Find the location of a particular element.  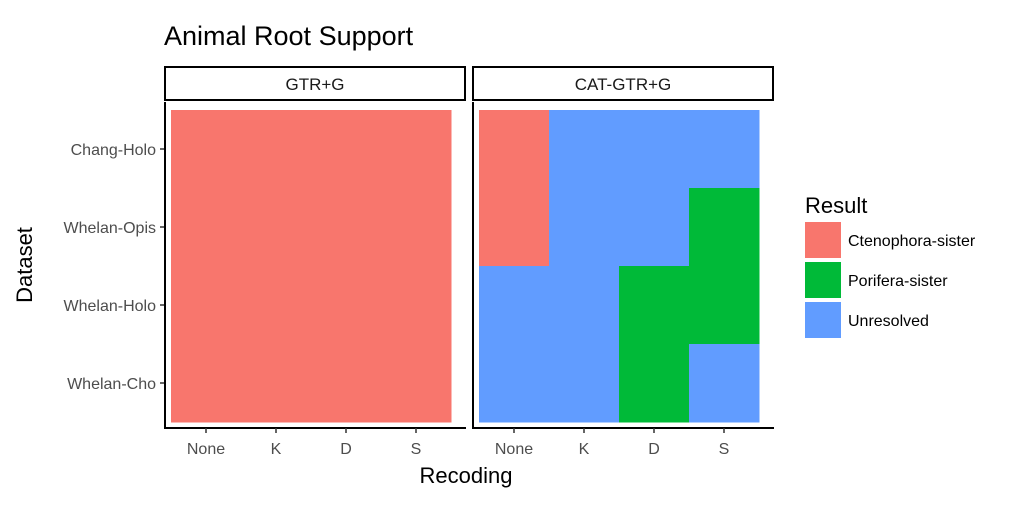

legend-label: Unresolved is located at coordinates (888, 321).